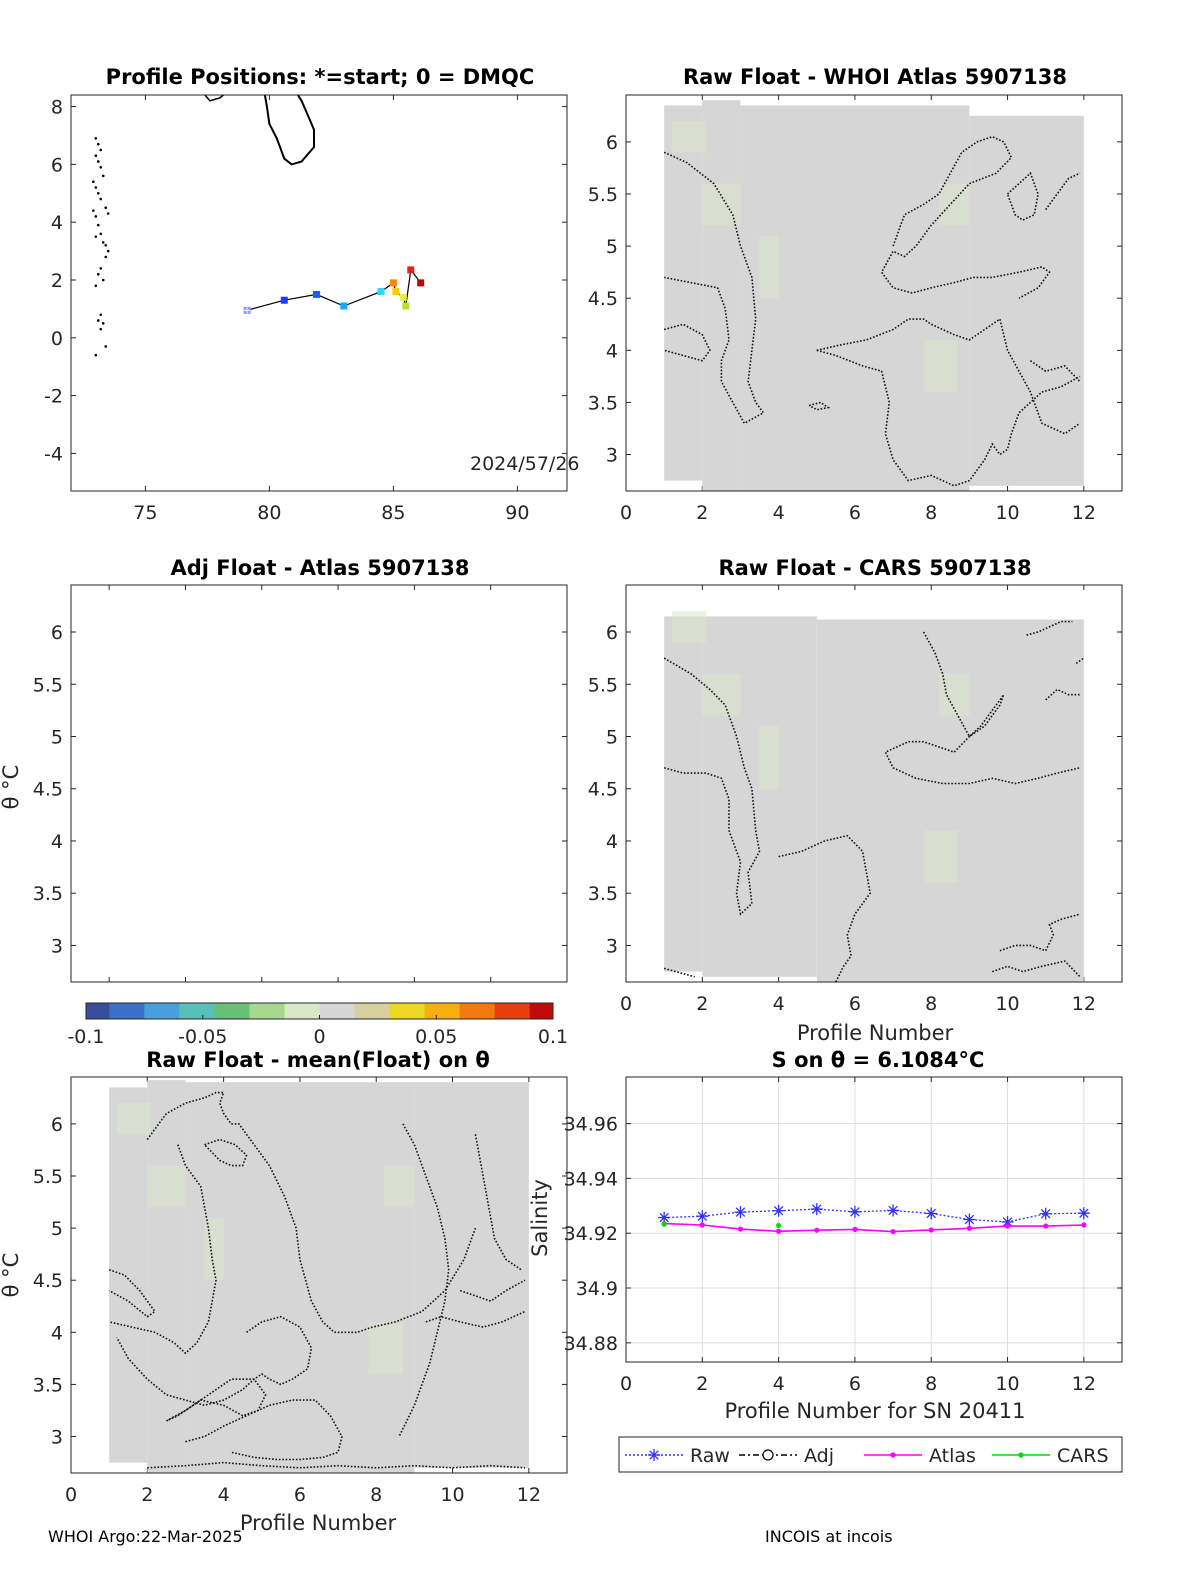  What do you see at coordinates (318, 1523) in the screenshot?
I see `mean-float-xlabel: Profile Number` at bounding box center [318, 1523].